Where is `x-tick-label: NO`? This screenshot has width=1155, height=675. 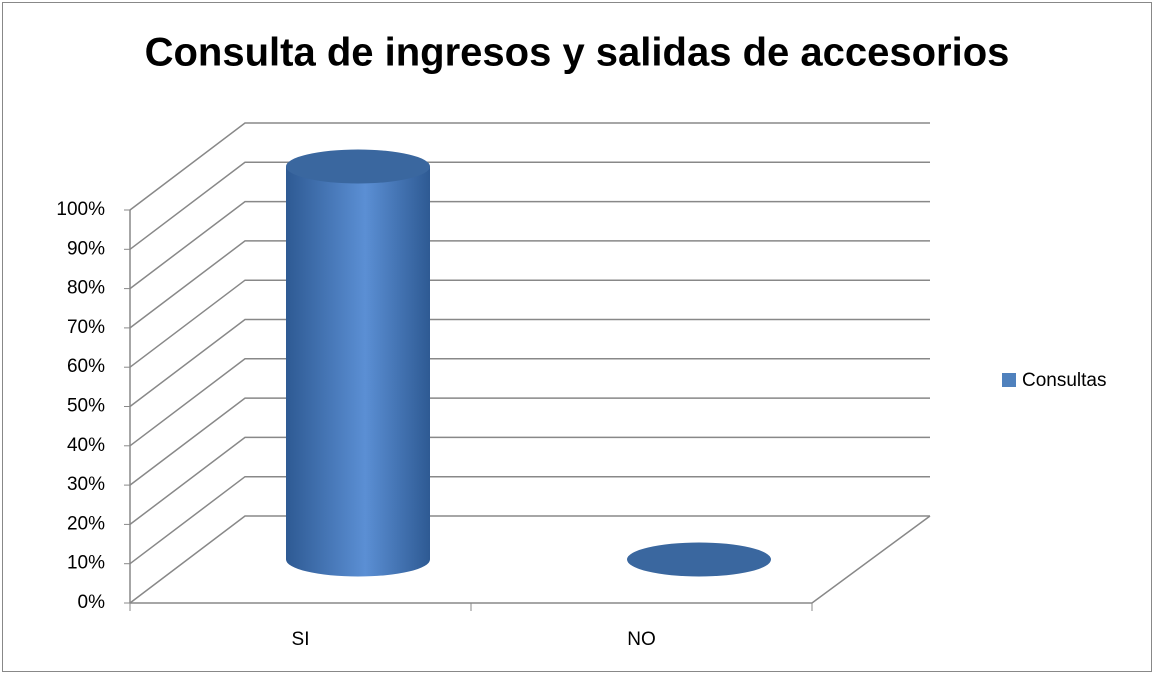
x-tick-label: NO is located at coordinates (641, 639).